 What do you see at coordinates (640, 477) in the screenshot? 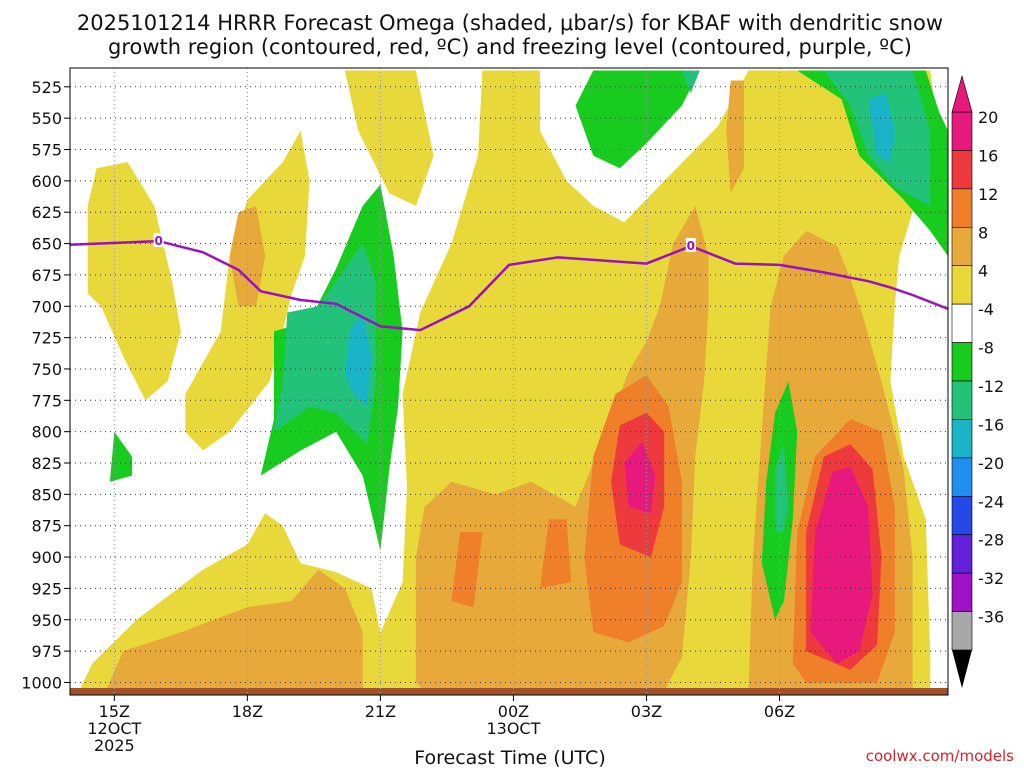
I see `omega-region-magenta-center` at bounding box center [640, 477].